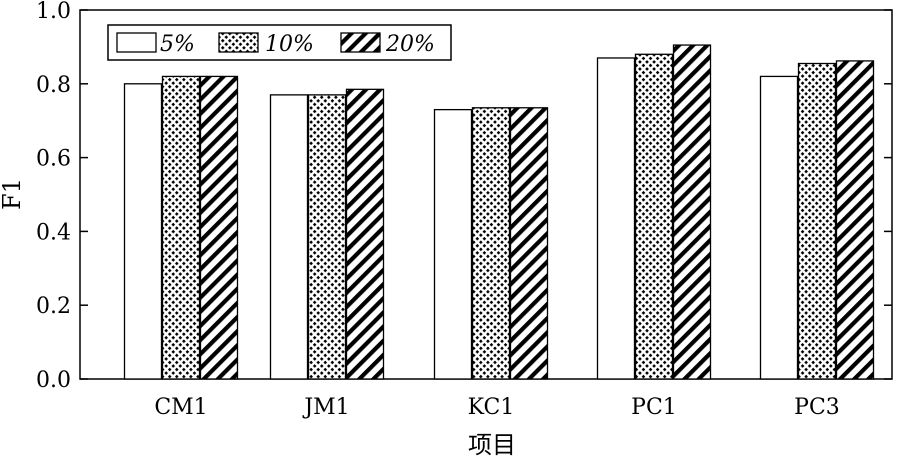  What do you see at coordinates (654, 407) in the screenshot?
I see `x-tick-label: PC1` at bounding box center [654, 407].